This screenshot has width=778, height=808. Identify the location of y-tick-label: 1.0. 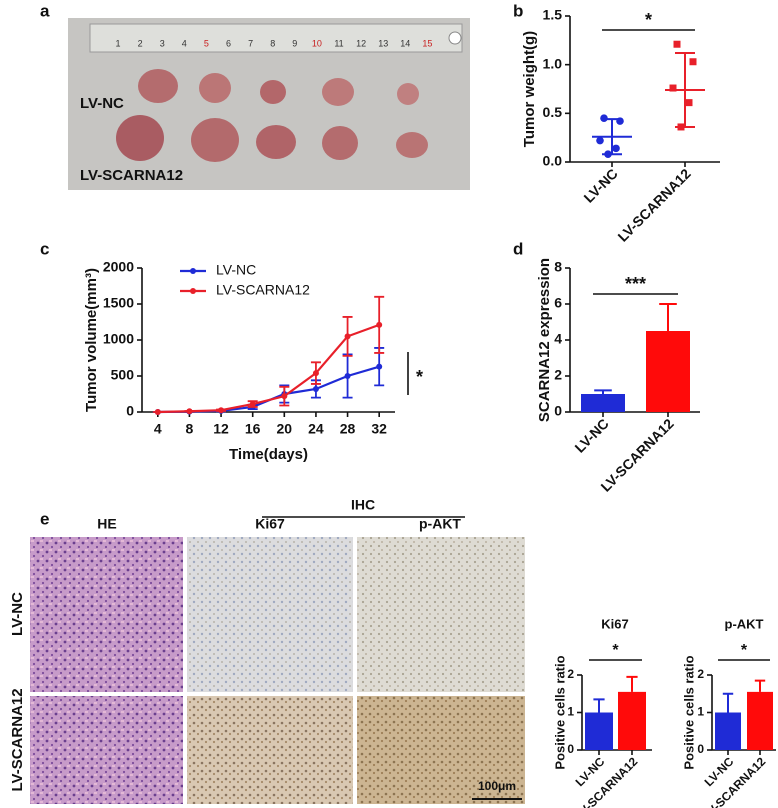
(553, 63).